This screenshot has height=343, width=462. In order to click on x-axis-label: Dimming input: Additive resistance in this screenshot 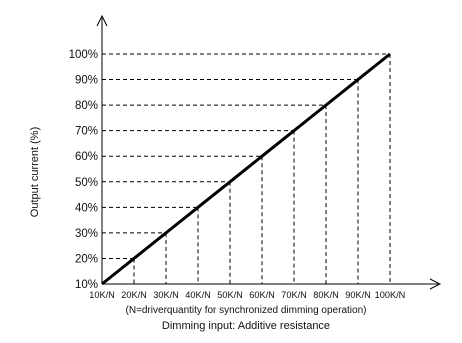, I will do `click(246, 326)`.